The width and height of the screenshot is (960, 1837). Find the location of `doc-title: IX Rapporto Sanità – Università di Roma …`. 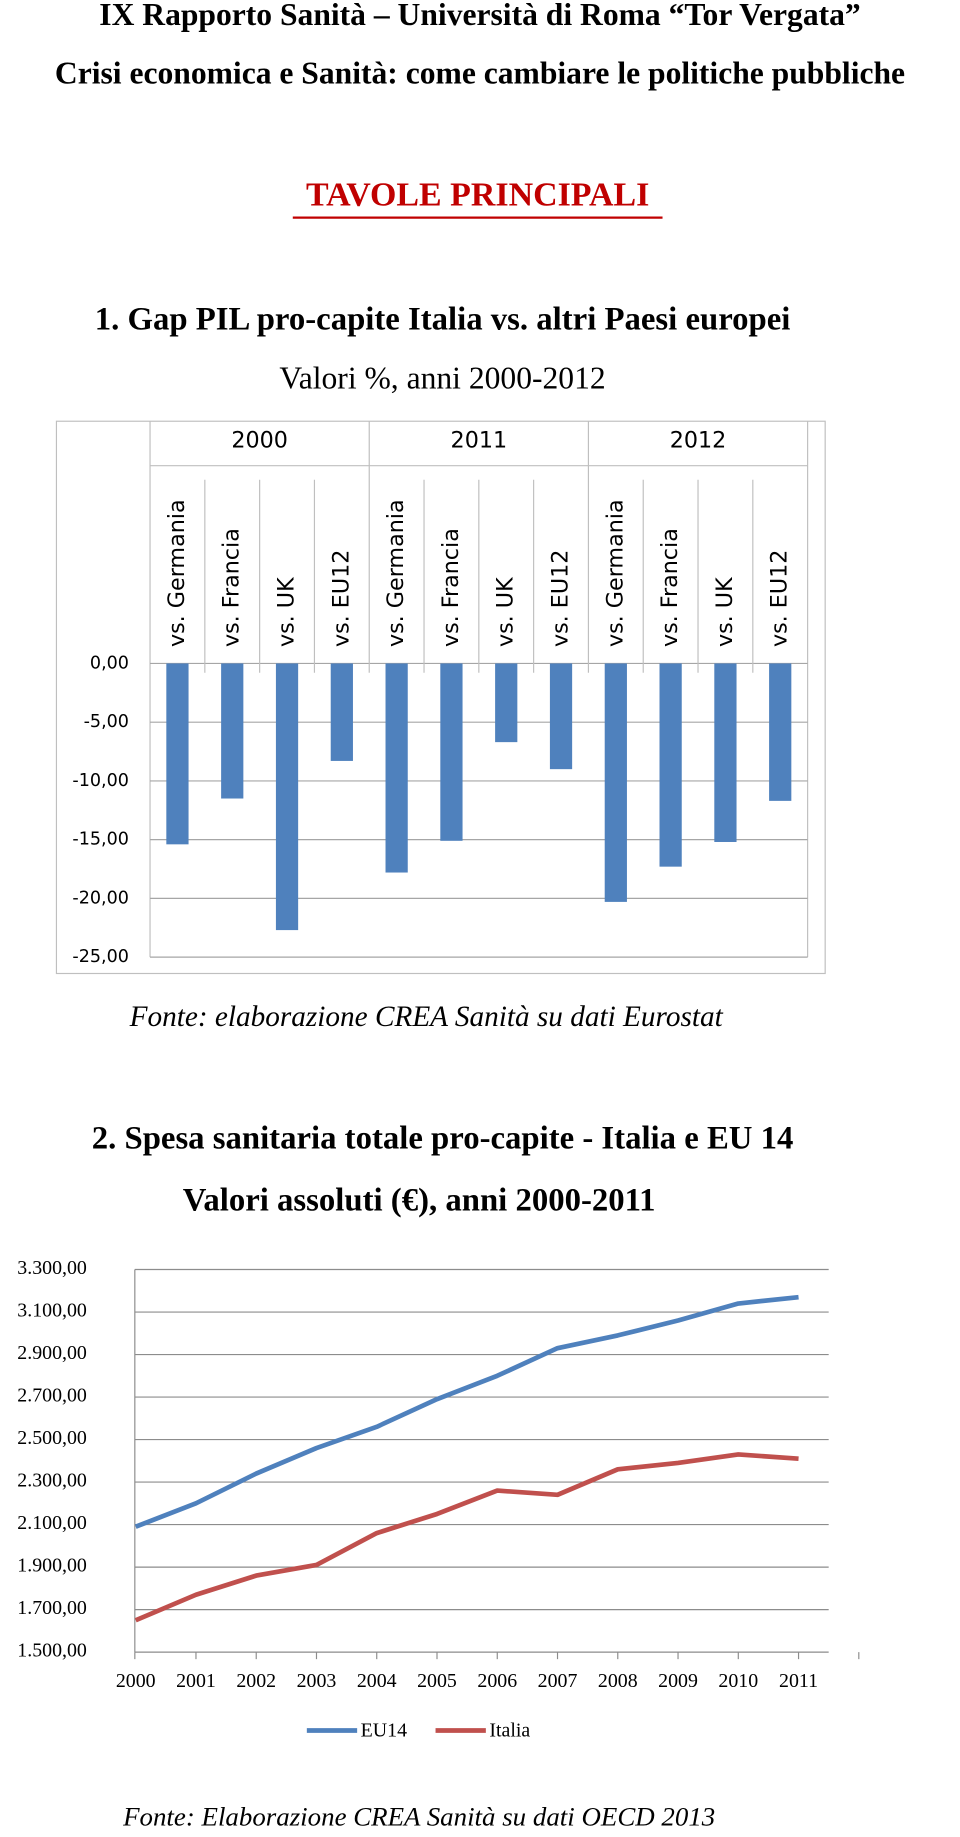

doc-title: IX Rapporto Sanità – Università di Roma … is located at coordinates (479, 16).